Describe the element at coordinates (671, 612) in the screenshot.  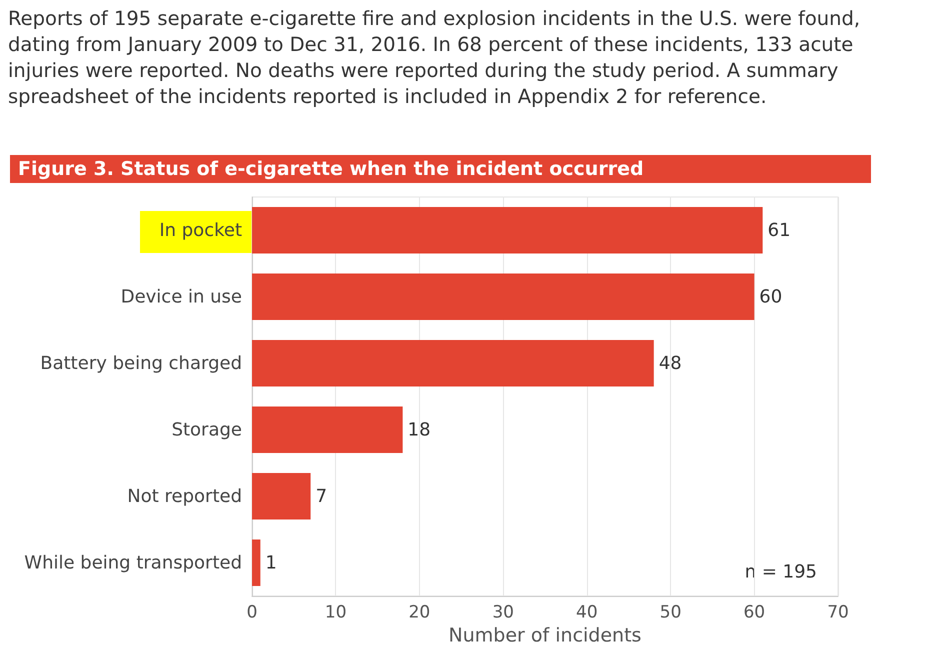
I see `x-tick-label: 50` at that location.